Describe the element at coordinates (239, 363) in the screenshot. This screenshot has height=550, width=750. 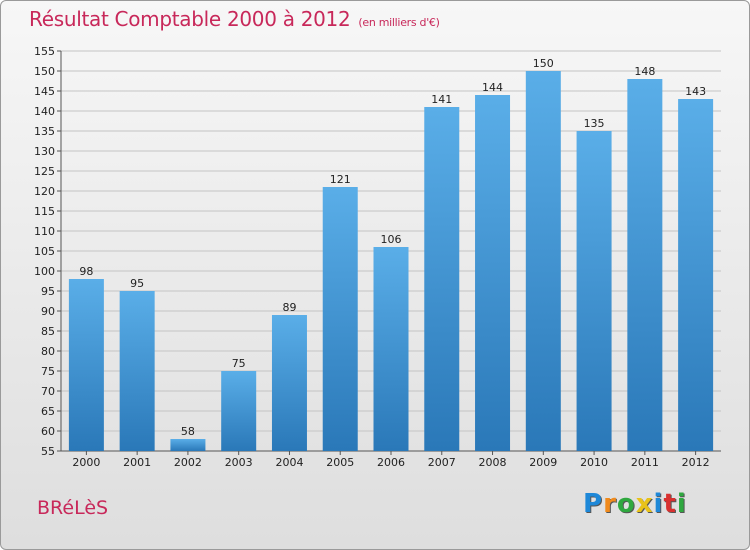
I see `data-label: 75` at that location.